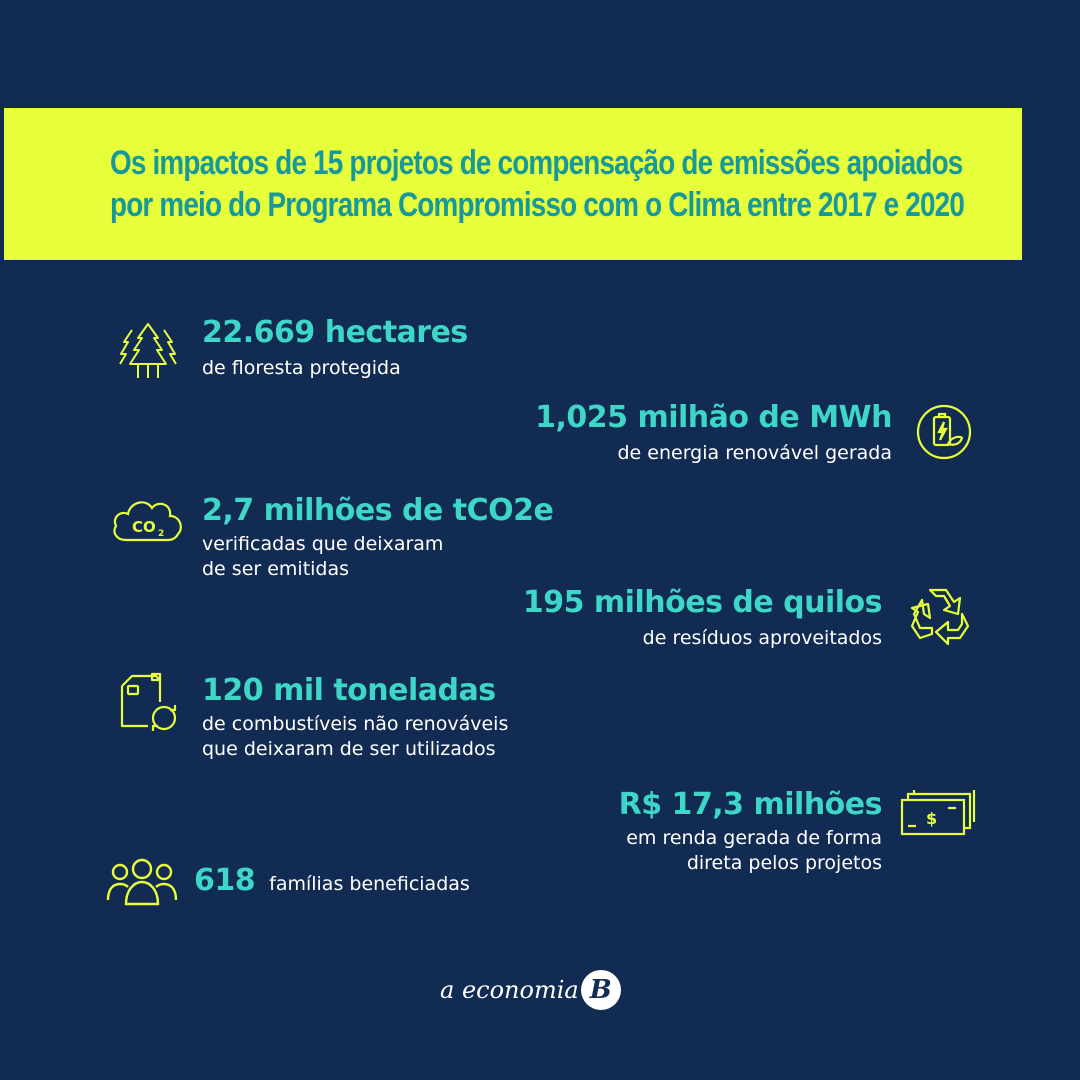  What do you see at coordinates (509, 990) in the screenshot?
I see `logo-text: a economia` at bounding box center [509, 990].